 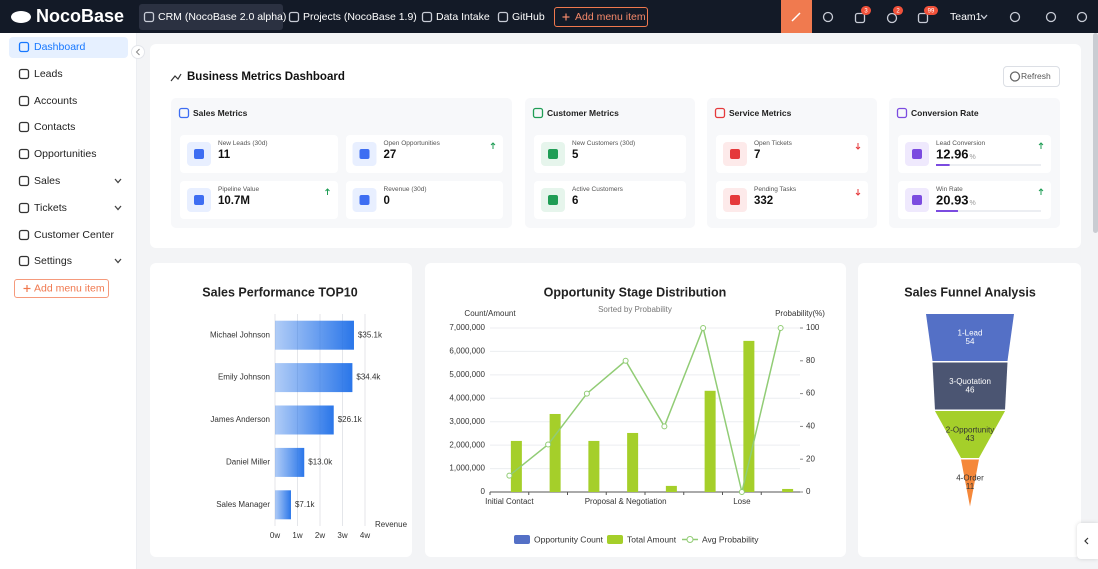 What do you see at coordinates (626, 501) in the screenshot?
I see `x-tick-label: Proposal & Negotiation` at bounding box center [626, 501].